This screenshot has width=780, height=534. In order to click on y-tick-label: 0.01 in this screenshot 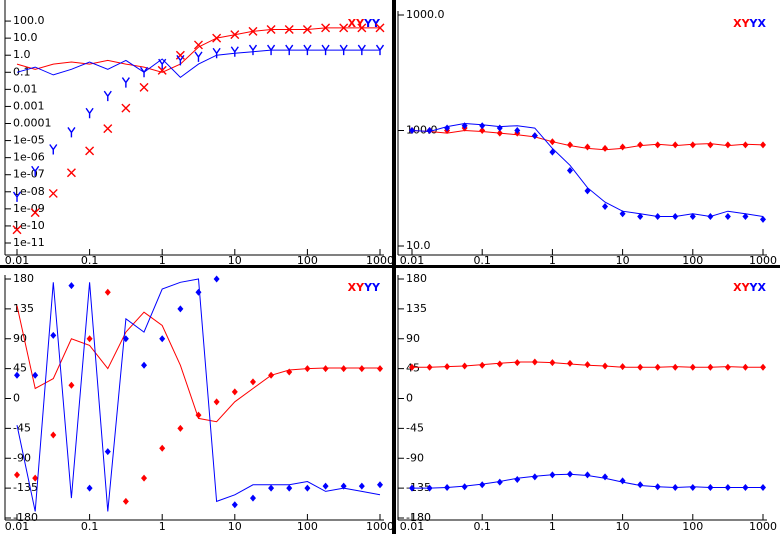, I will do `click(25, 88)`.